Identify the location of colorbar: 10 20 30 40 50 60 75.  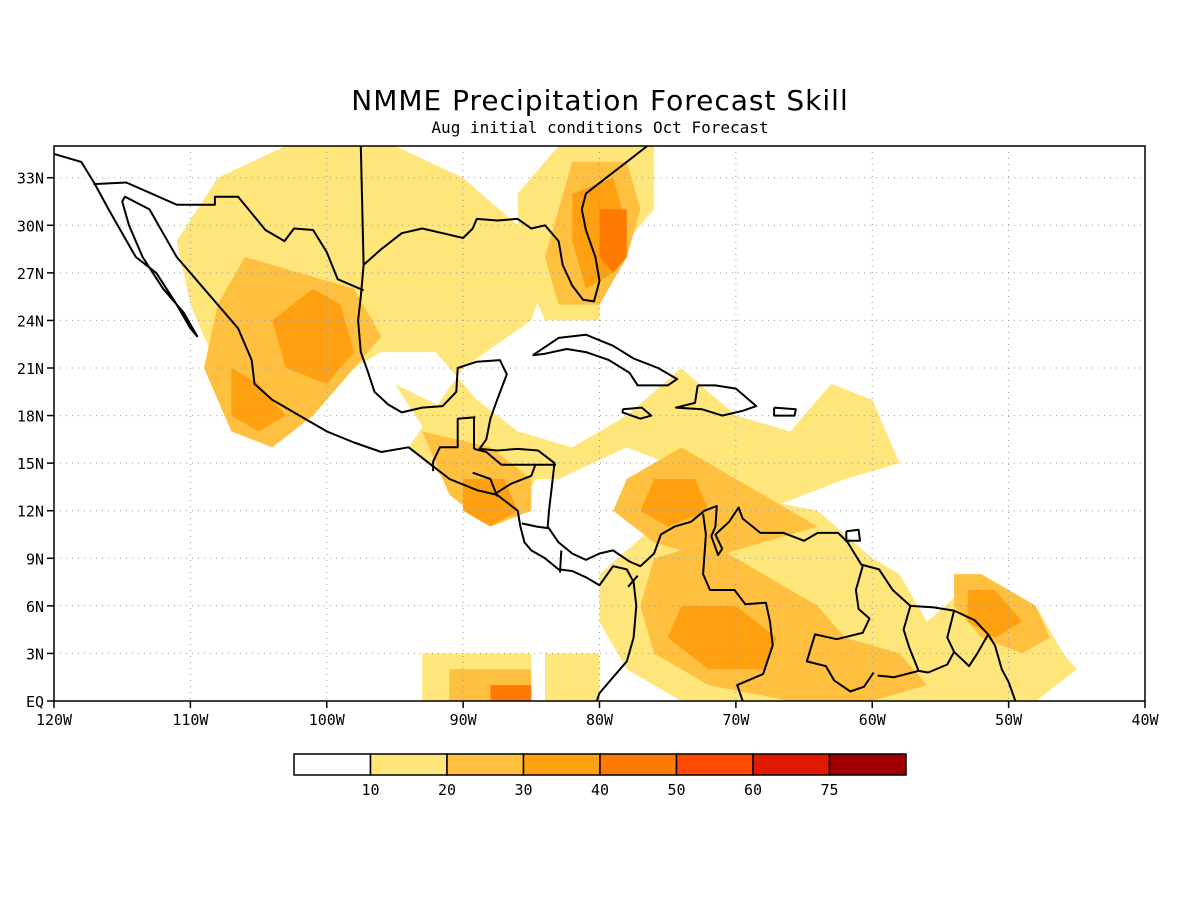
(600, 776).